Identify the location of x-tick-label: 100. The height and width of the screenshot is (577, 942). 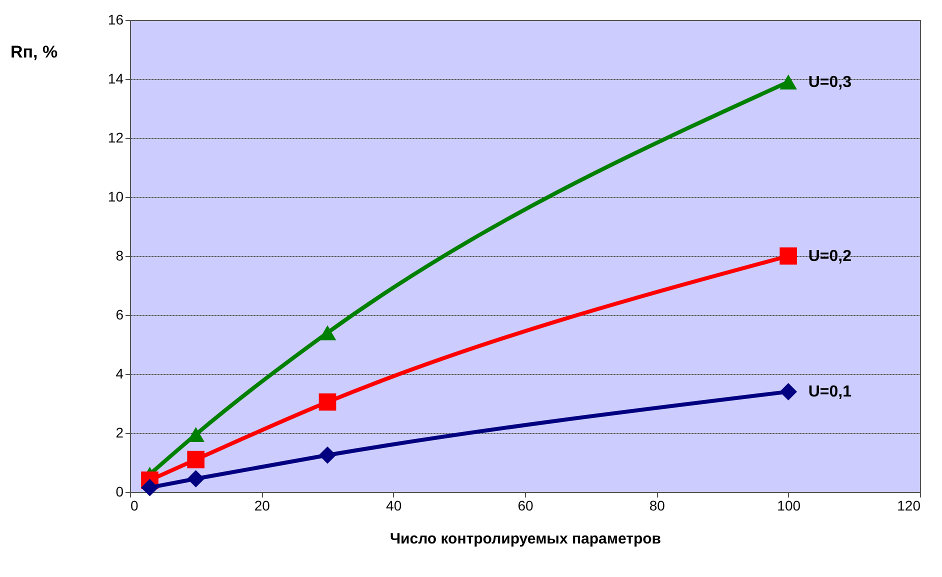
(789, 506).